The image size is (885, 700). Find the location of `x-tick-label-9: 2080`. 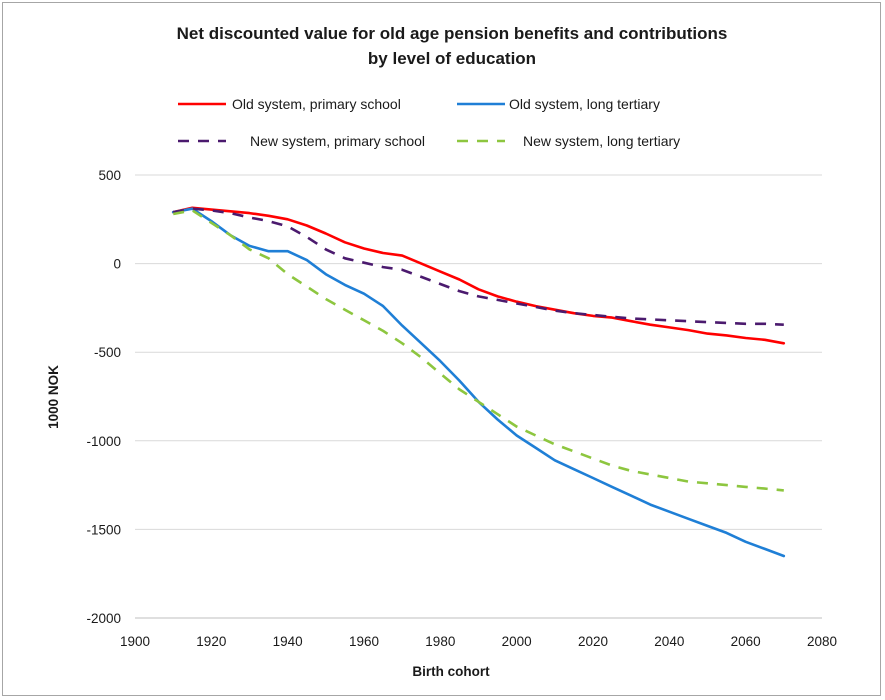

x-tick-label-9: 2080 is located at coordinates (822, 641).